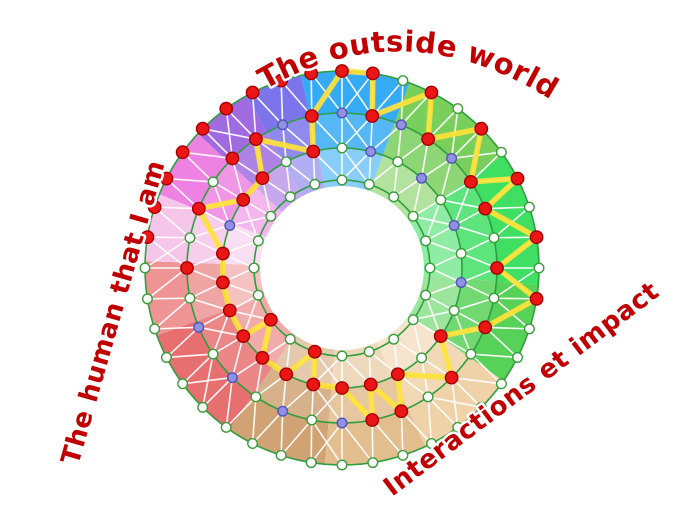 The width and height of the screenshot is (677, 511). I want to click on sector-salmon-light, so click(204, 298).